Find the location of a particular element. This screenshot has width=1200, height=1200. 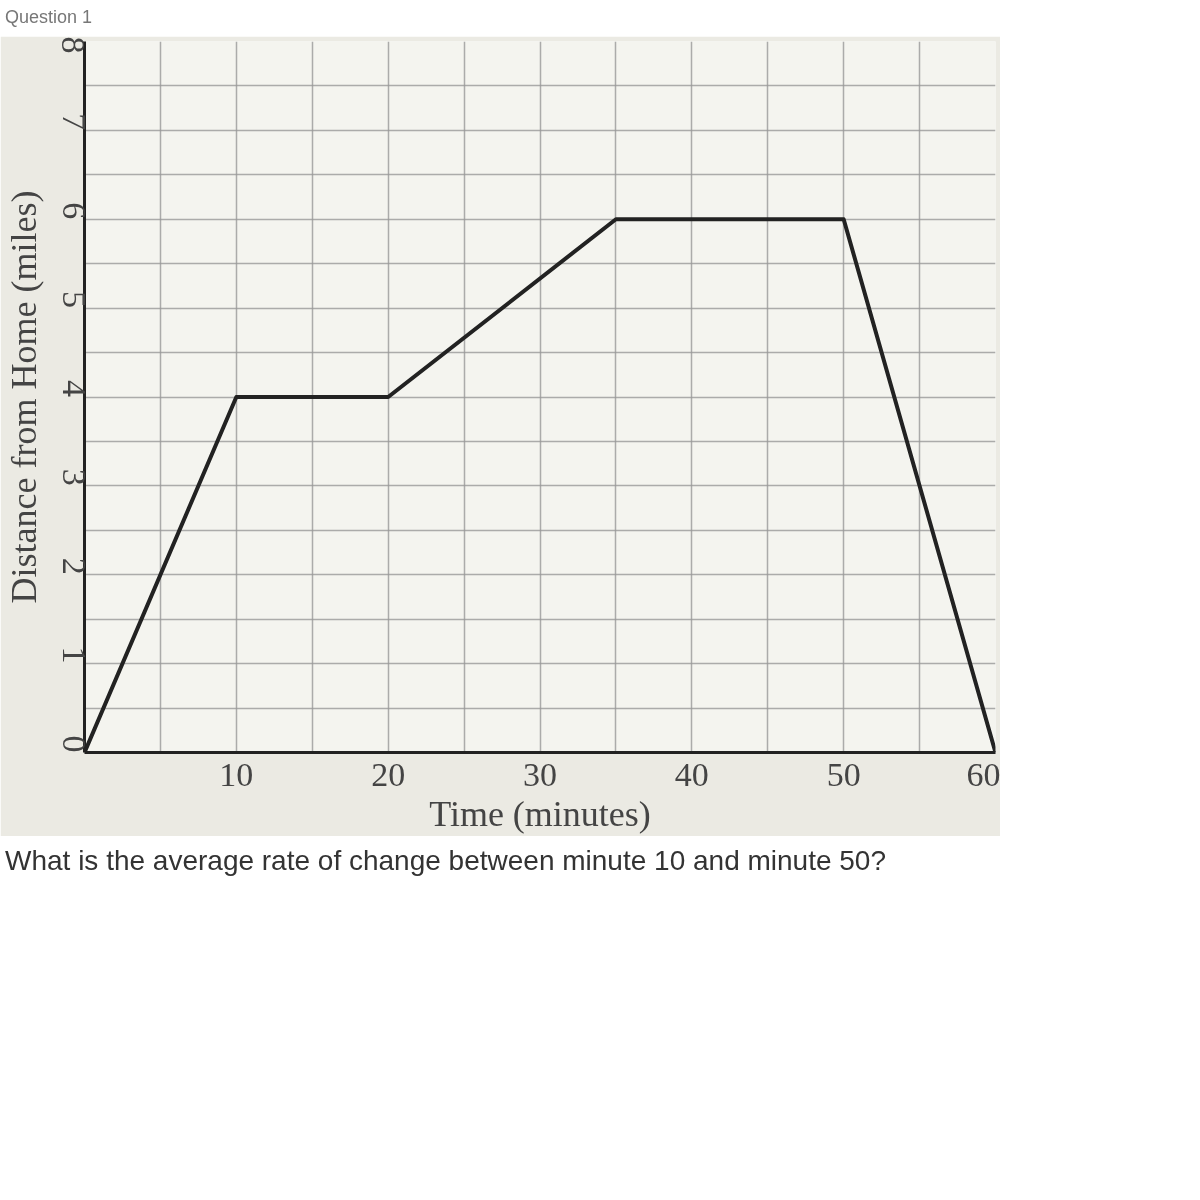

y-tick-label: 5 is located at coordinates (74, 299).